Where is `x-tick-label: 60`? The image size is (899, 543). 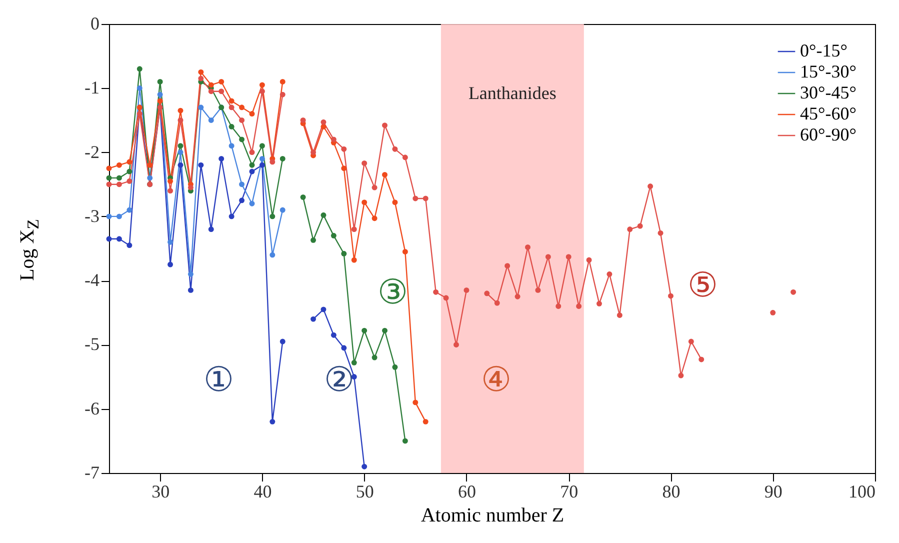
x-tick-label: 60 is located at coordinates (467, 492).